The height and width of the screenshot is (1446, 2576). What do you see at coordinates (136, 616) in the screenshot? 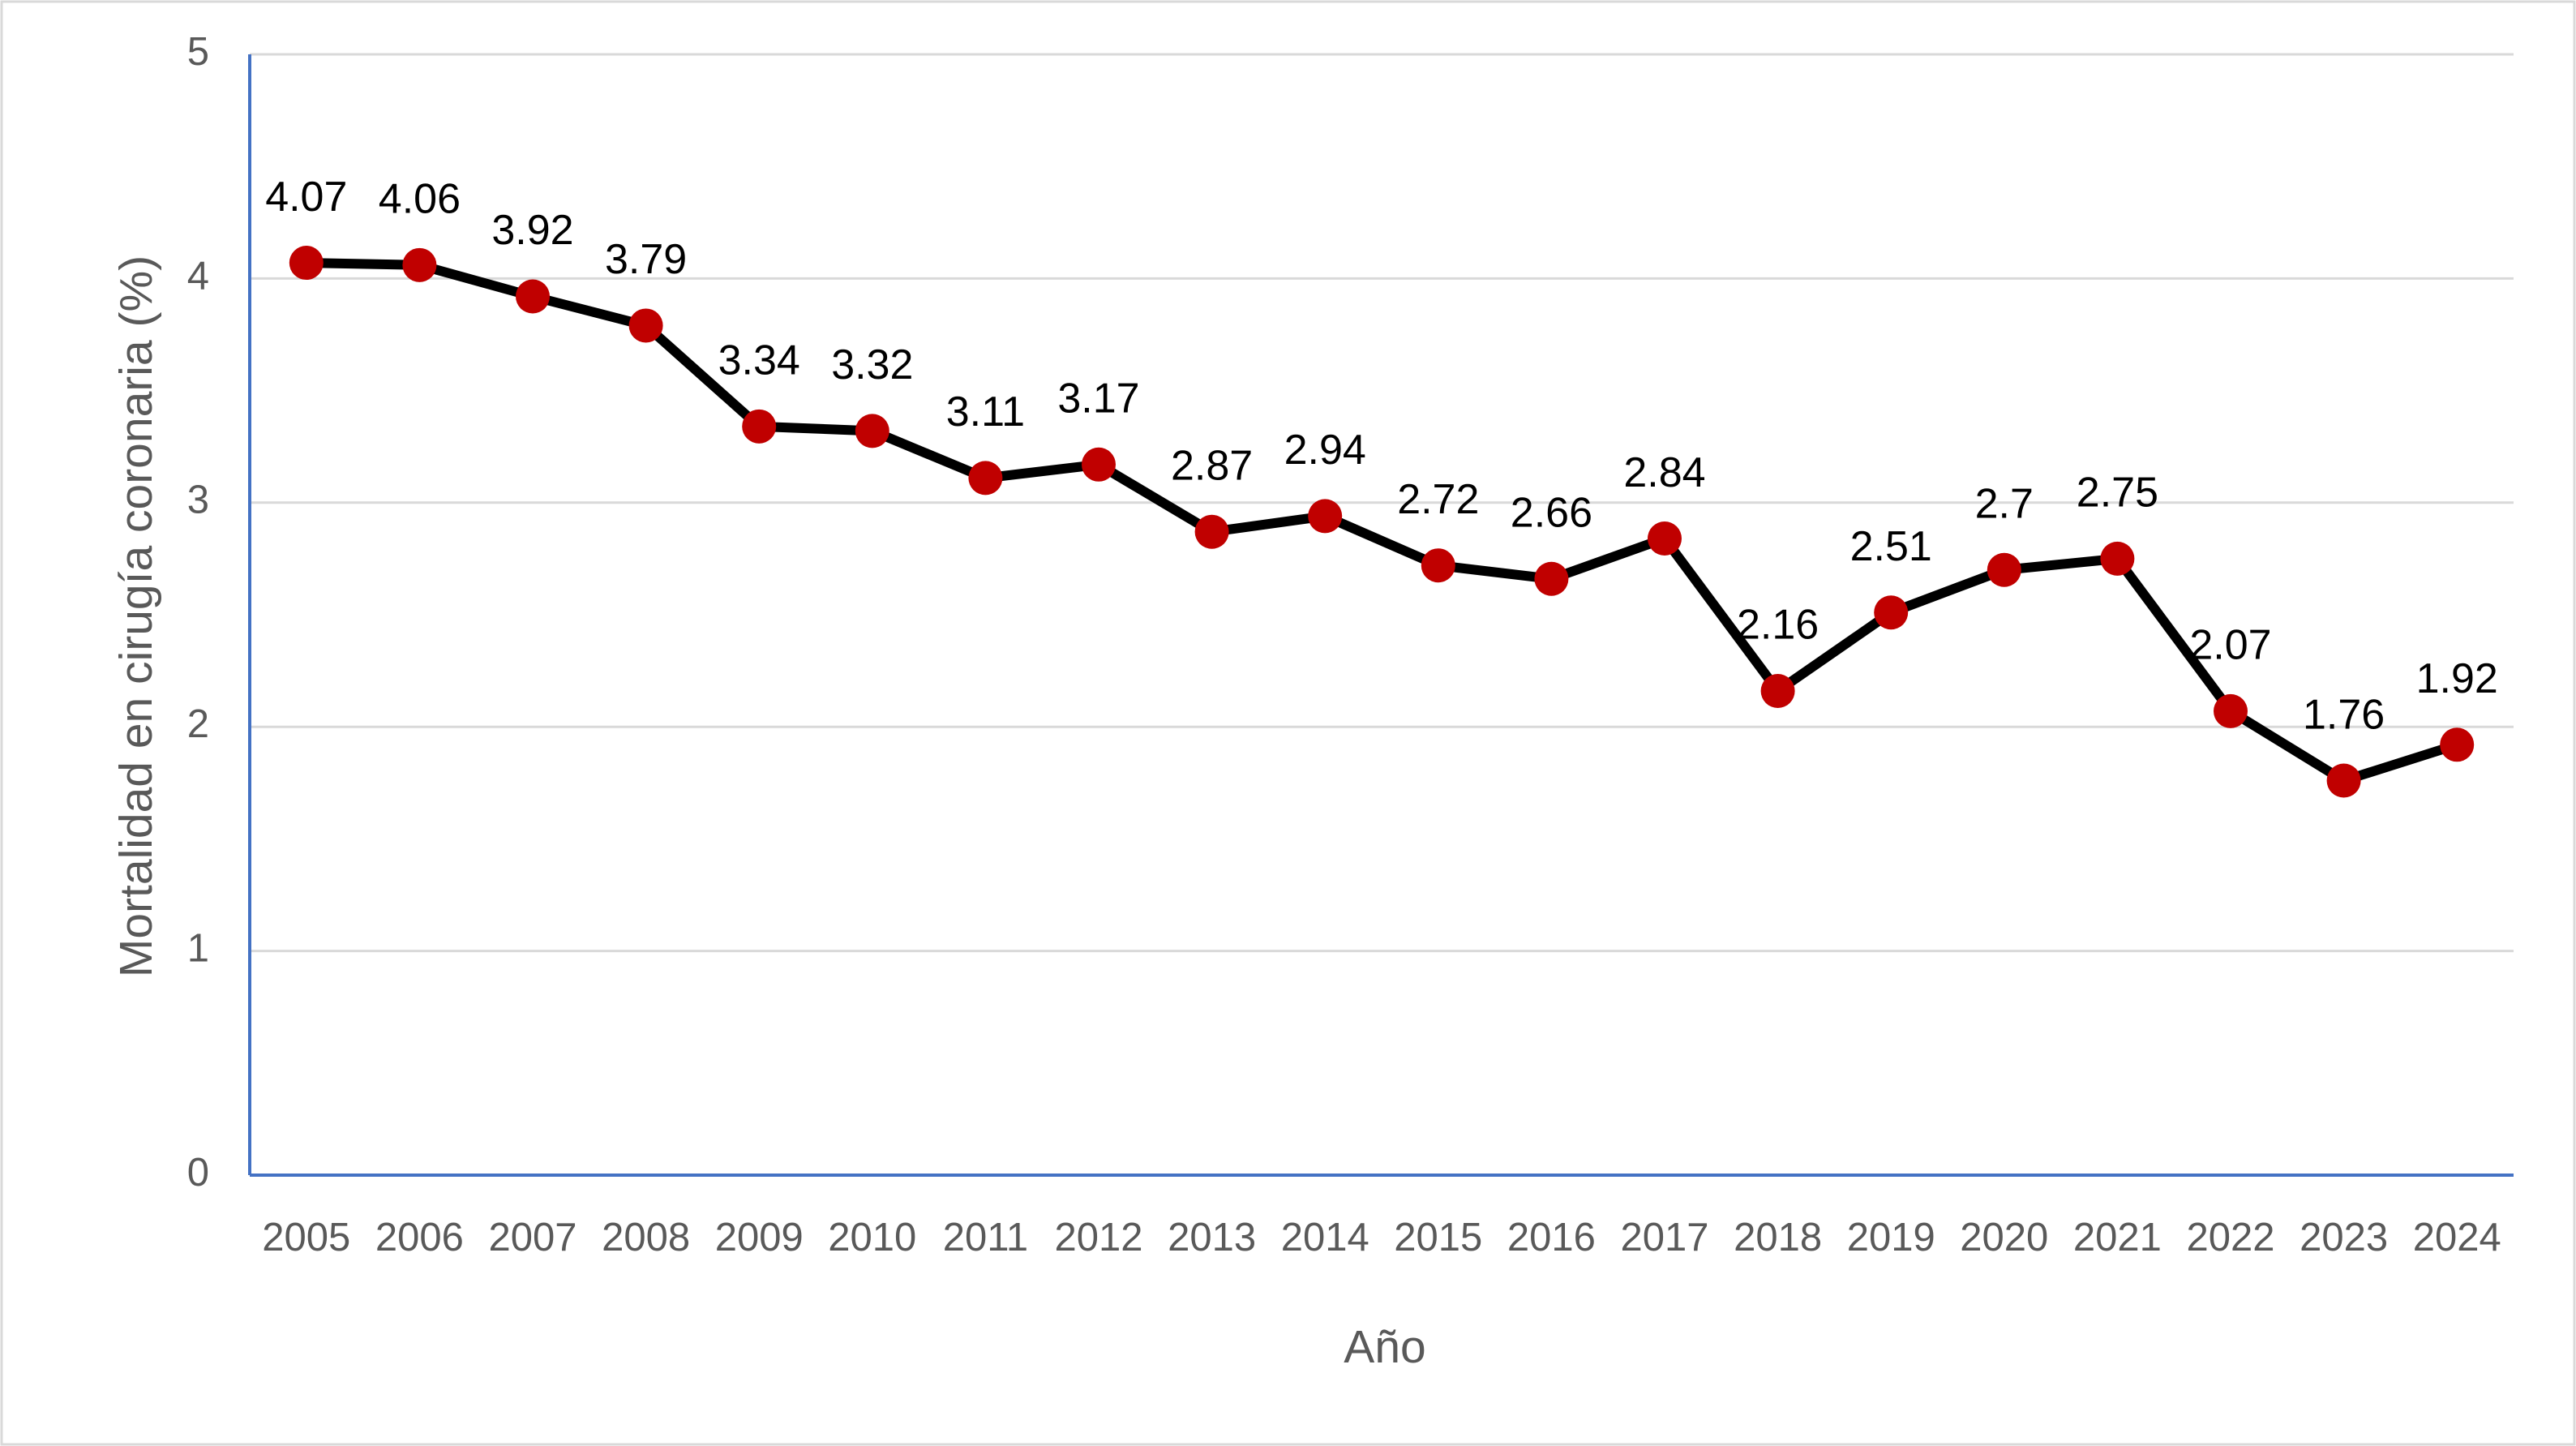
I see `y-axis-title: Mortalidad en cirugía coronaria (%)` at bounding box center [136, 616].